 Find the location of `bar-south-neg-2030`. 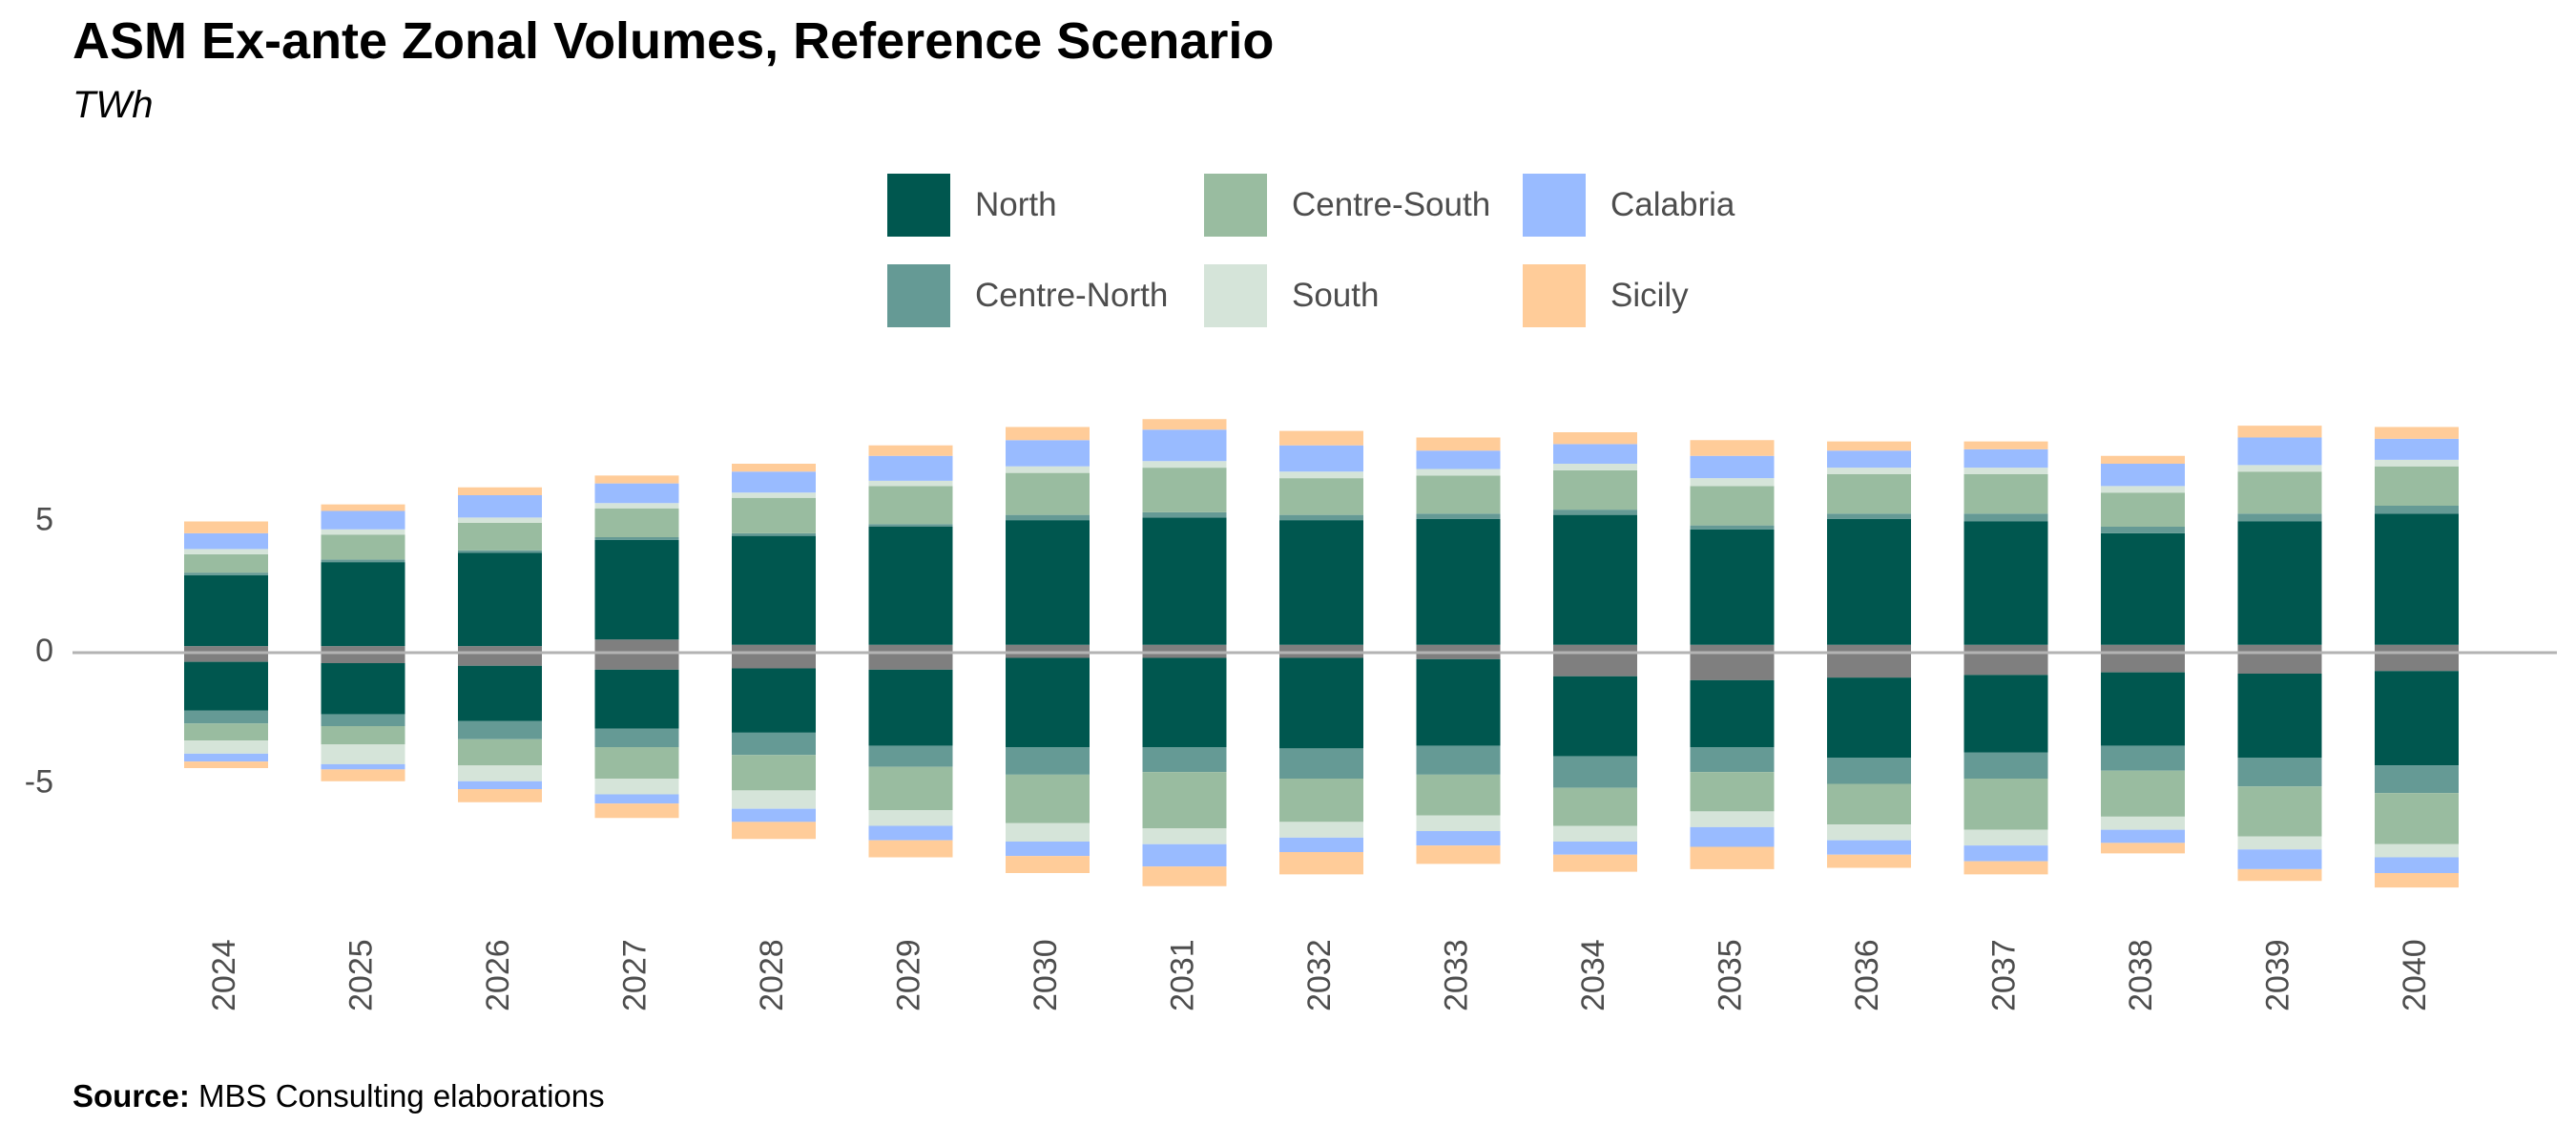

bar-south-neg-2030 is located at coordinates (1048, 832).